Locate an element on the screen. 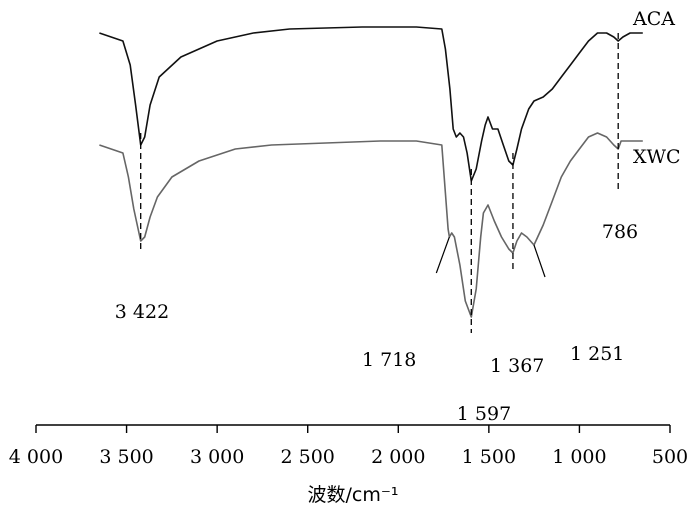 The width and height of the screenshot is (700, 509). x-tick-label-2000: 2 000 is located at coordinates (398, 457).